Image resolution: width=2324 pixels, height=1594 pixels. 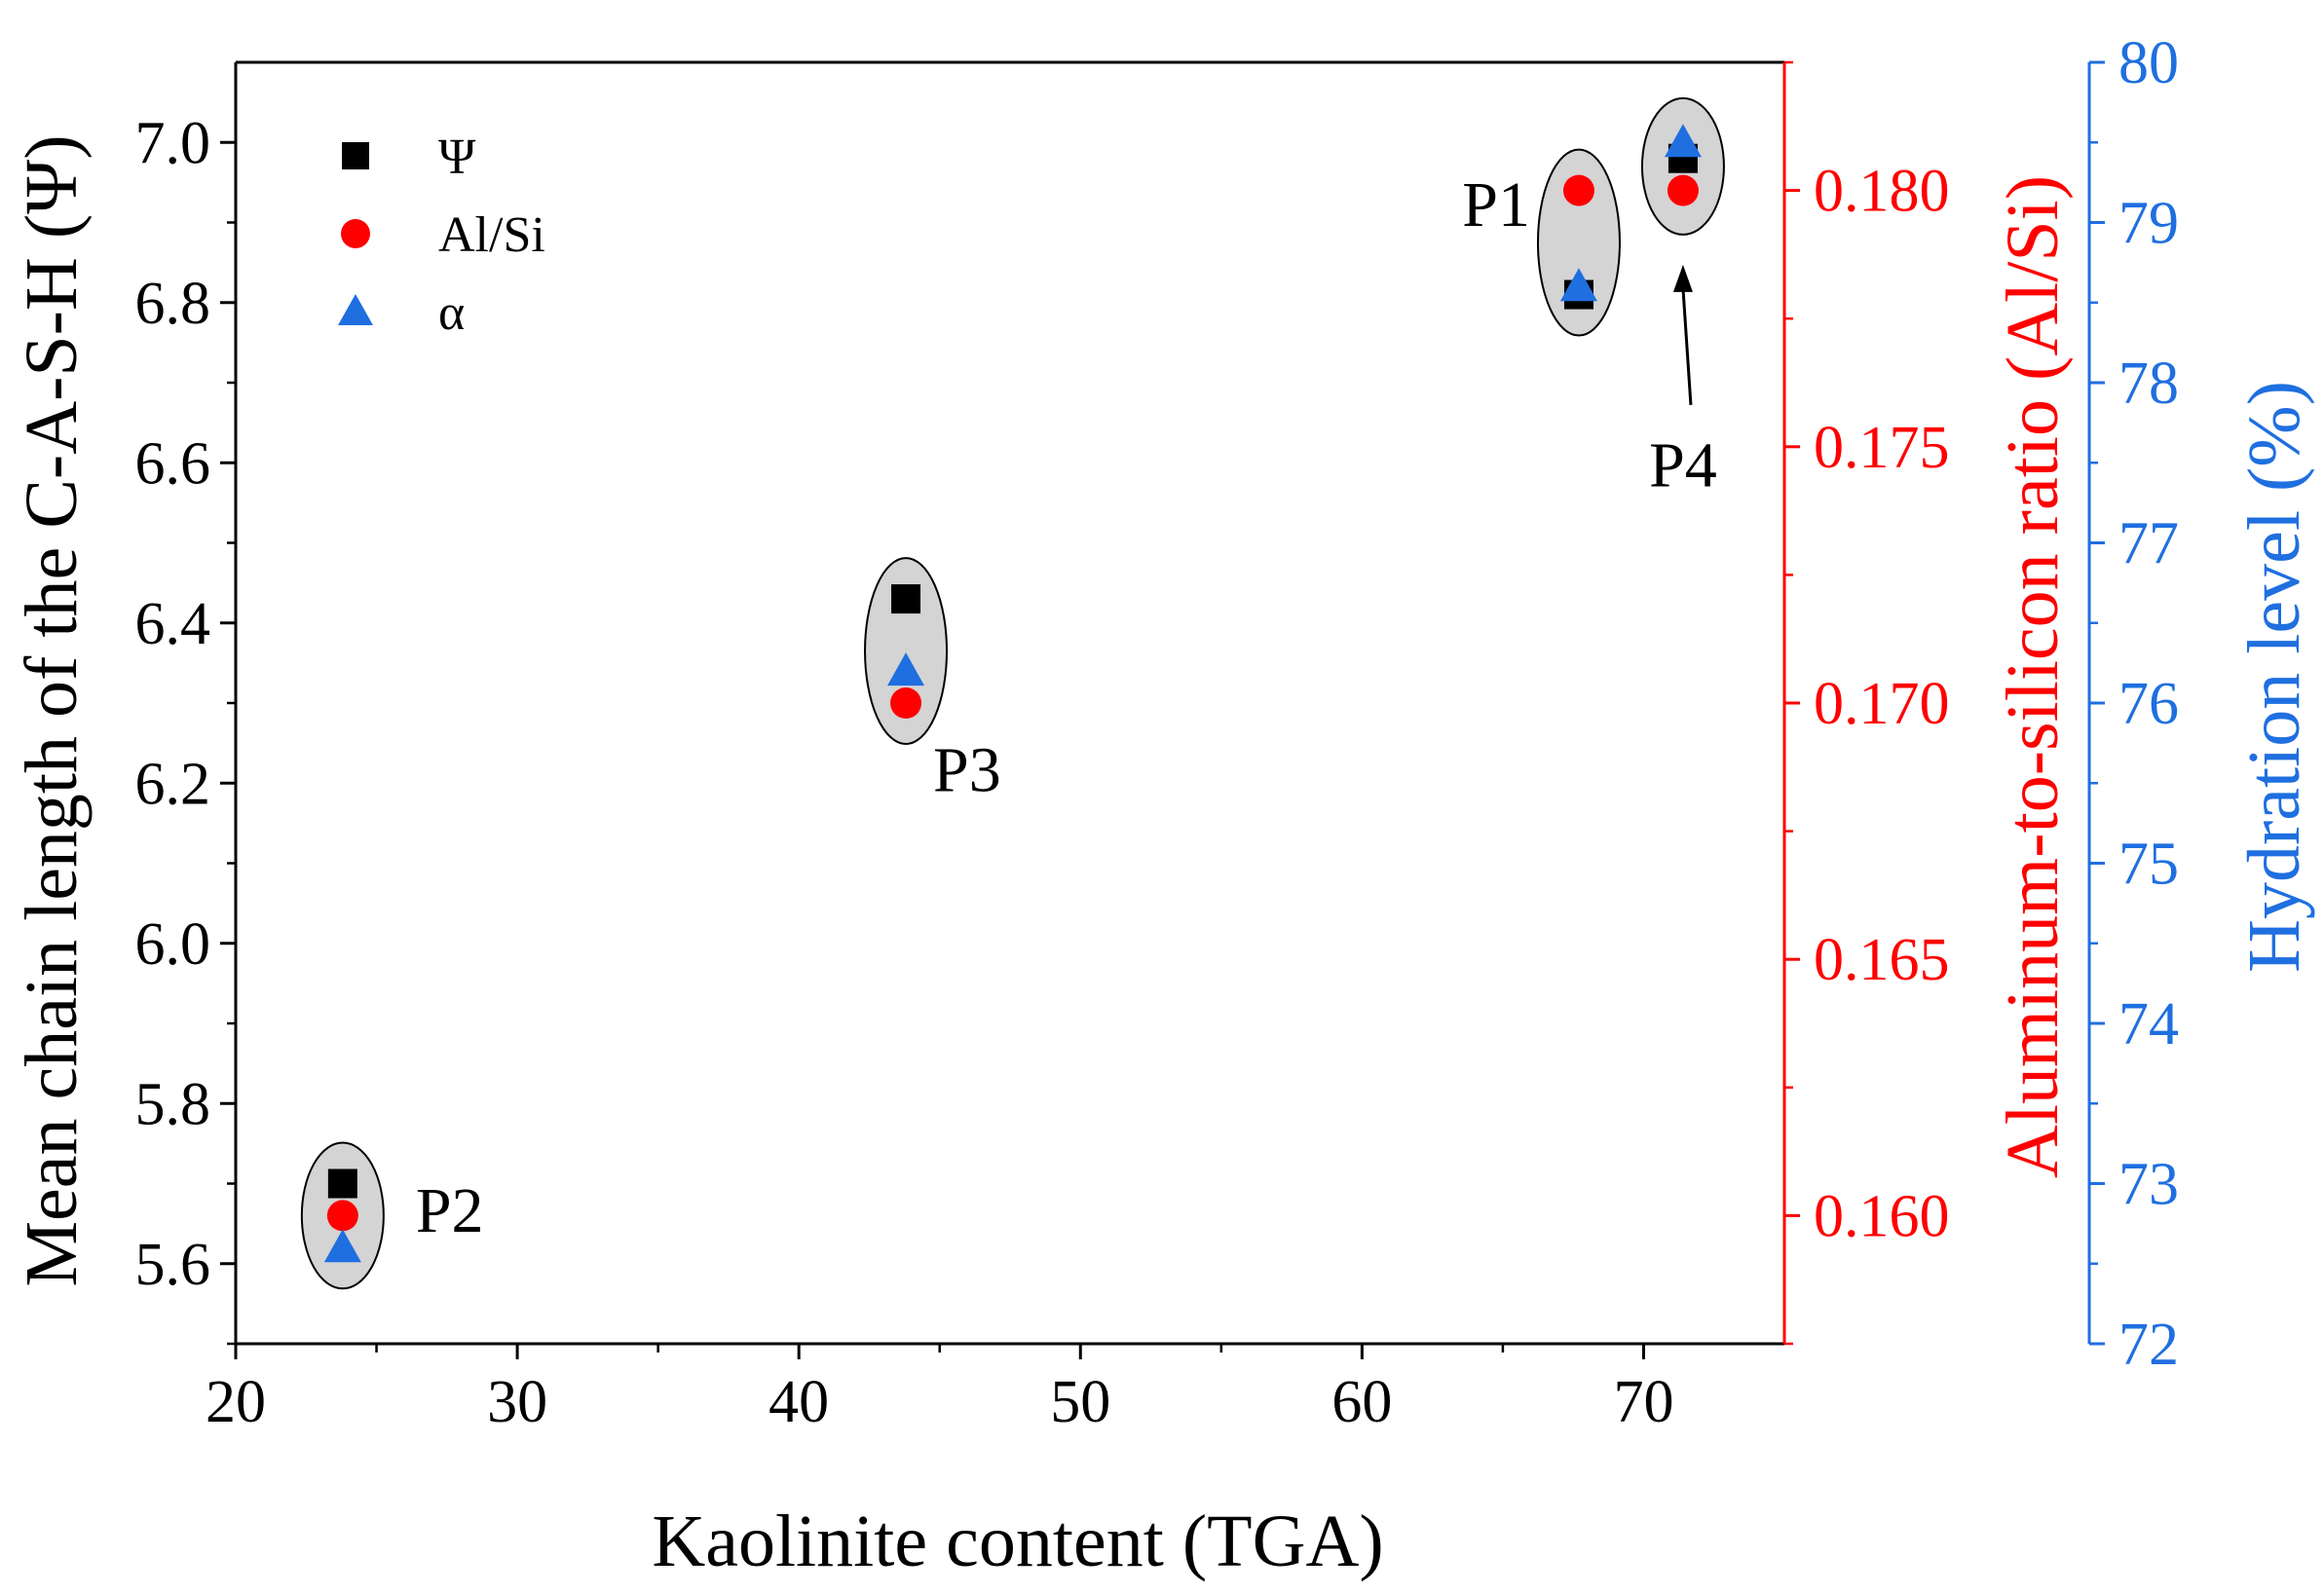 I want to click on x-tick-label: 40, so click(x=798, y=1402).